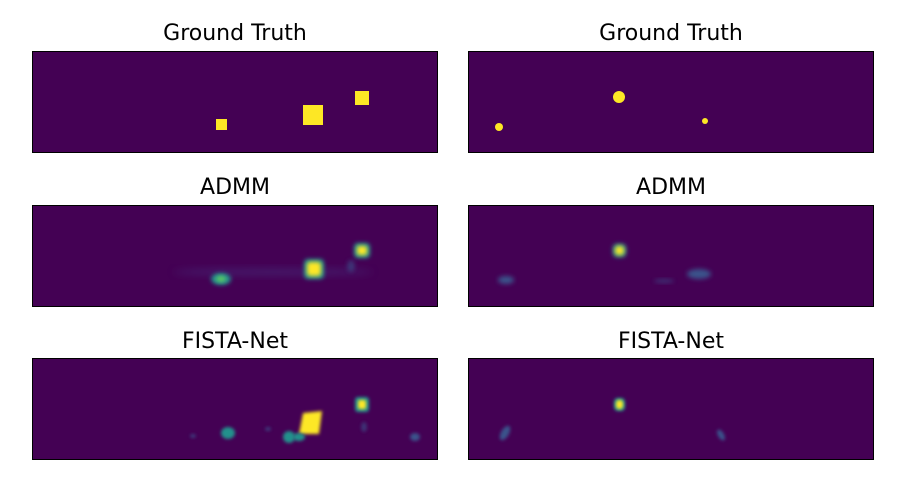 This screenshot has height=500, width=900. I want to click on panel-right-admm, so click(671, 256).